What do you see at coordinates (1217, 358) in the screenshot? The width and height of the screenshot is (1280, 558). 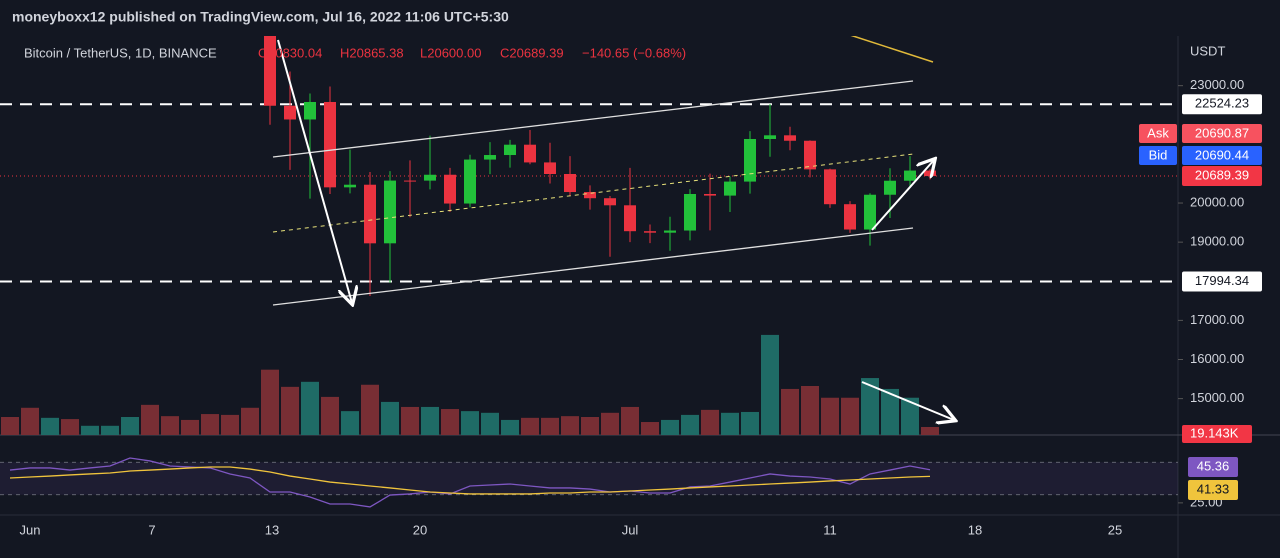 I see `y-tick-label: 16000.00` at bounding box center [1217, 358].